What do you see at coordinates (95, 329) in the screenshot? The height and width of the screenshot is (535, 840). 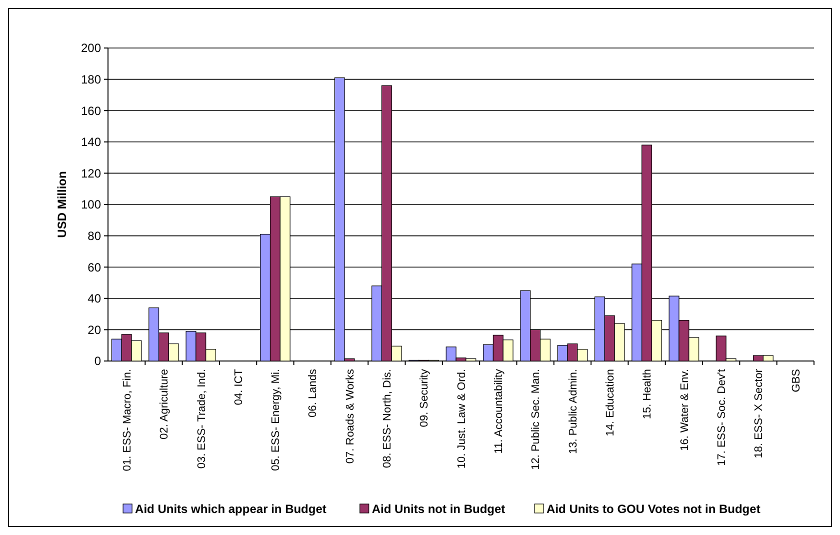 I see `y-tick-label: 20` at bounding box center [95, 329].